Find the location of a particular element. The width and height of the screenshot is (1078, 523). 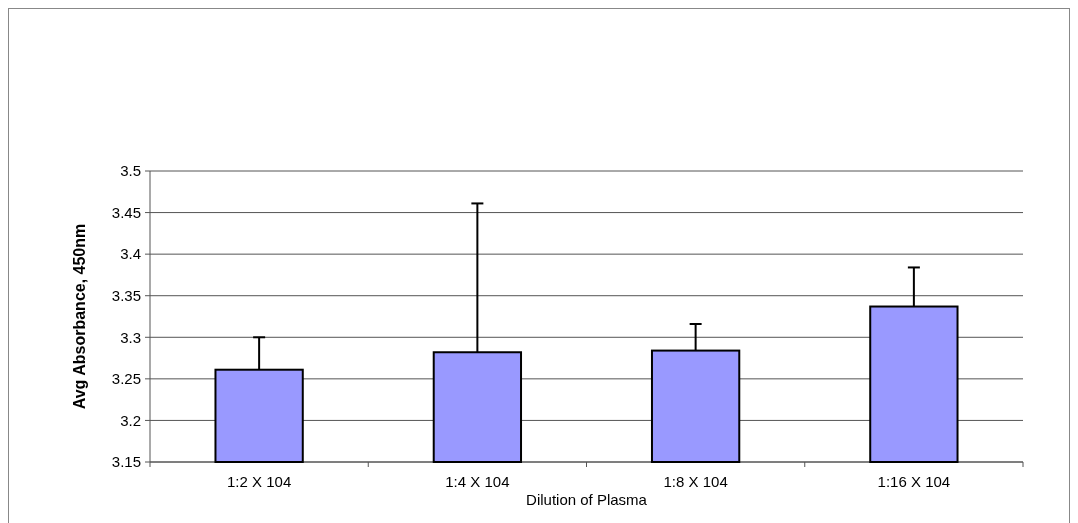

y-tick-label: 3.45 is located at coordinates (126, 212).